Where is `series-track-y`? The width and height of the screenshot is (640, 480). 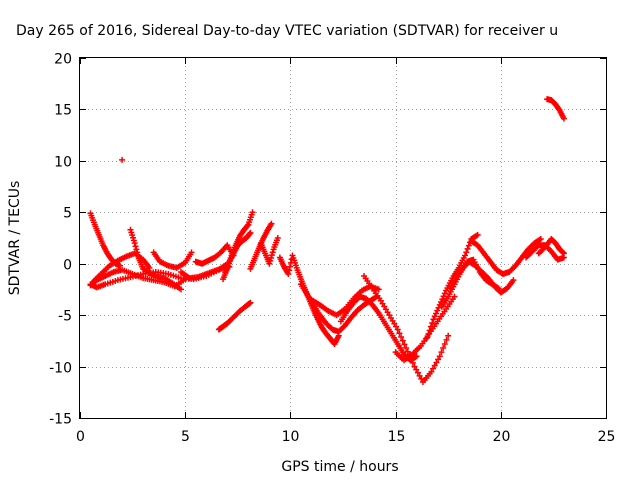
series-track-y is located at coordinates (551, 246).